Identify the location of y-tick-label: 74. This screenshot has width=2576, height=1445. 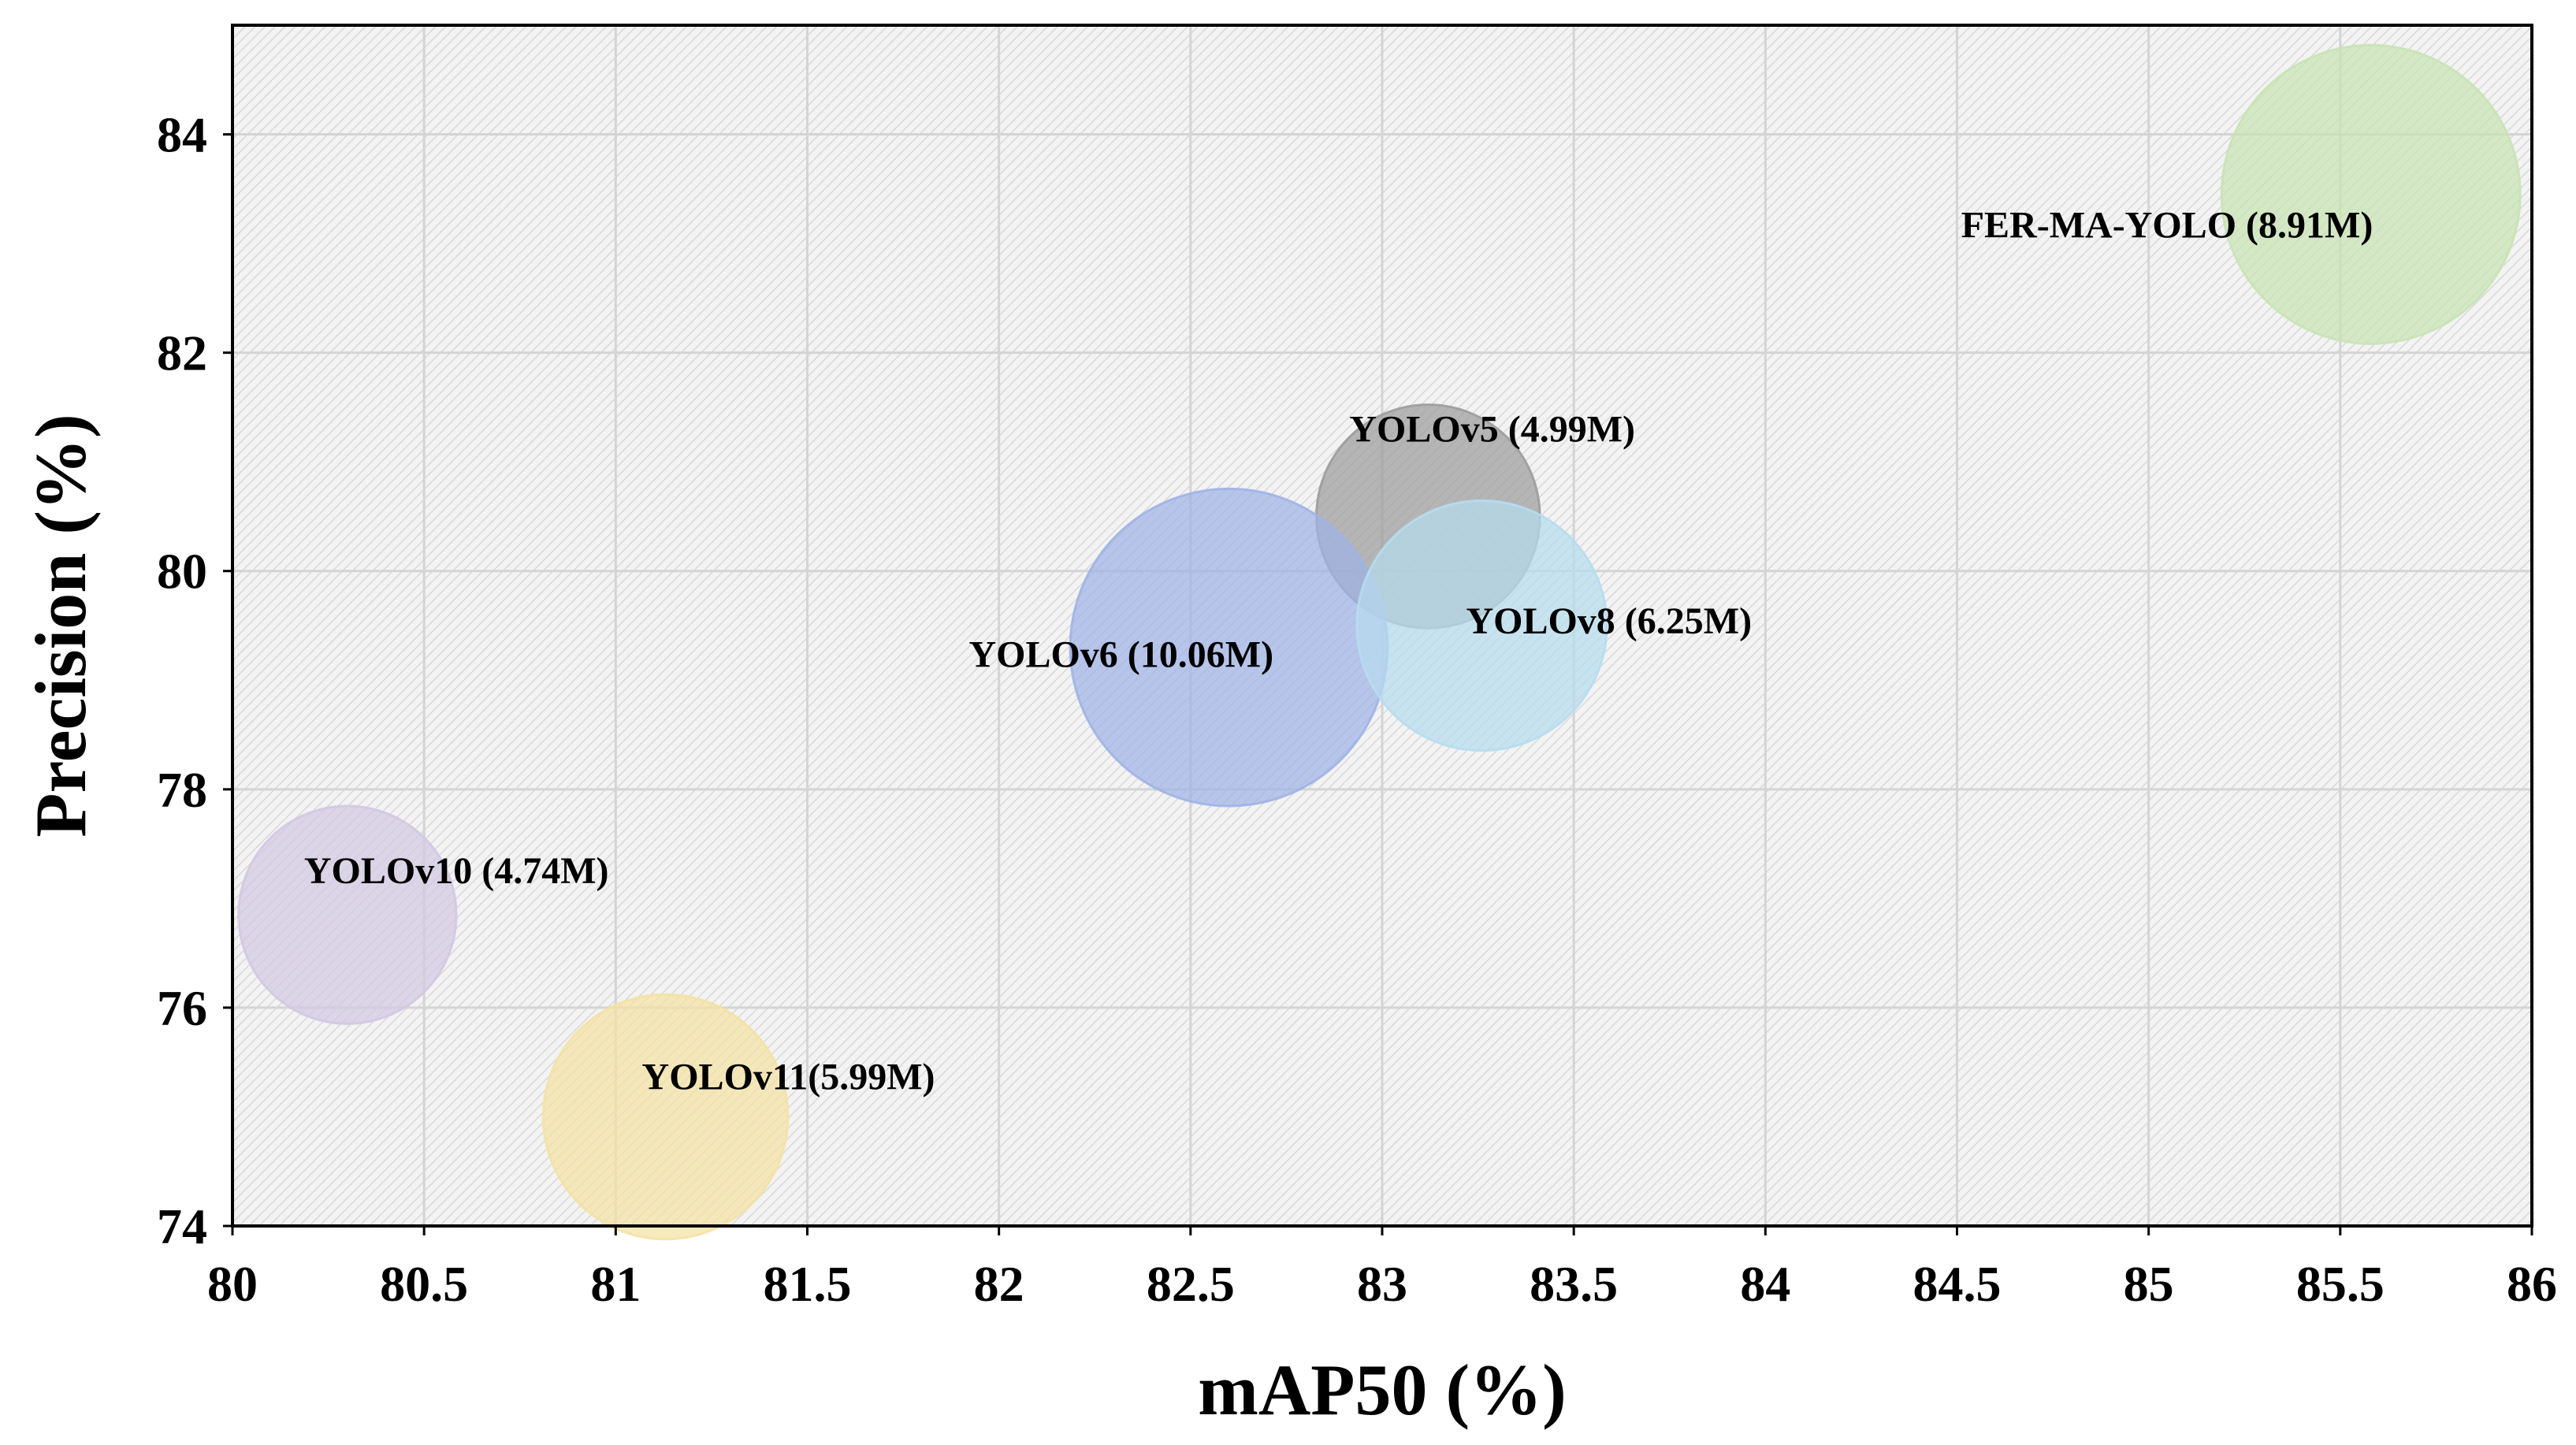
(182, 1226).